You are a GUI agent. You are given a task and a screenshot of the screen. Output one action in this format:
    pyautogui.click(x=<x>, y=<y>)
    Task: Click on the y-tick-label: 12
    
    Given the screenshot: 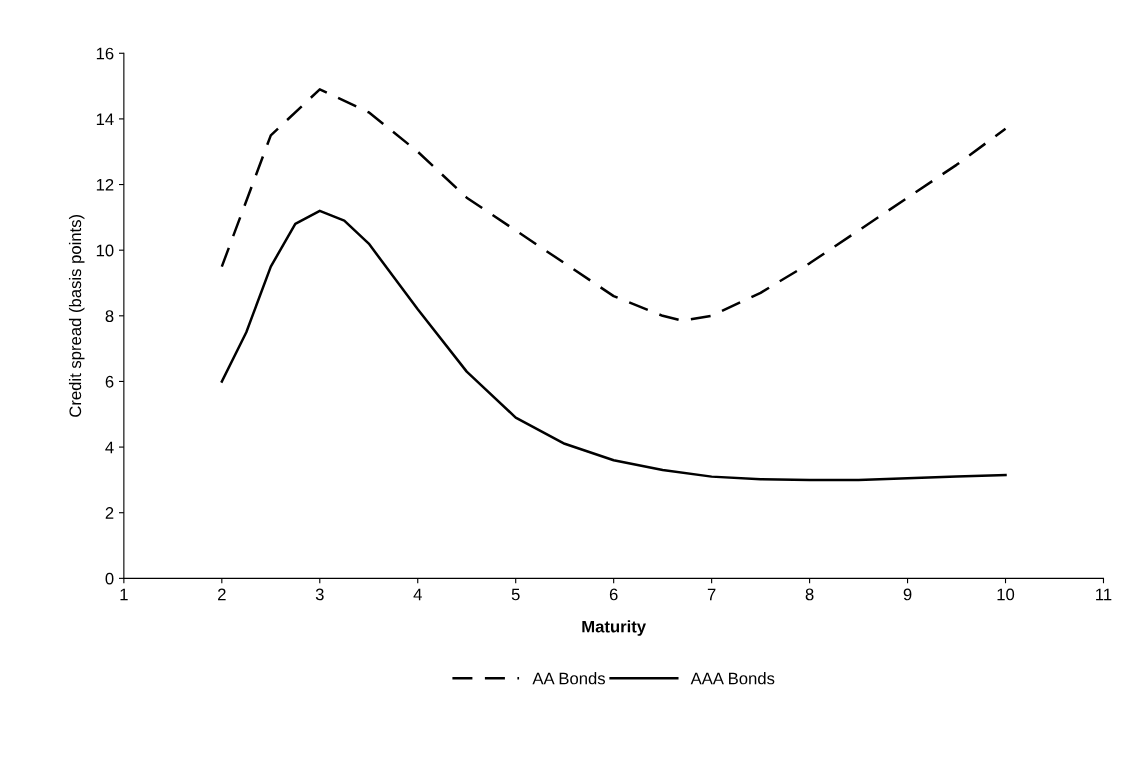 What is the action you would take?
    pyautogui.click(x=105, y=184)
    